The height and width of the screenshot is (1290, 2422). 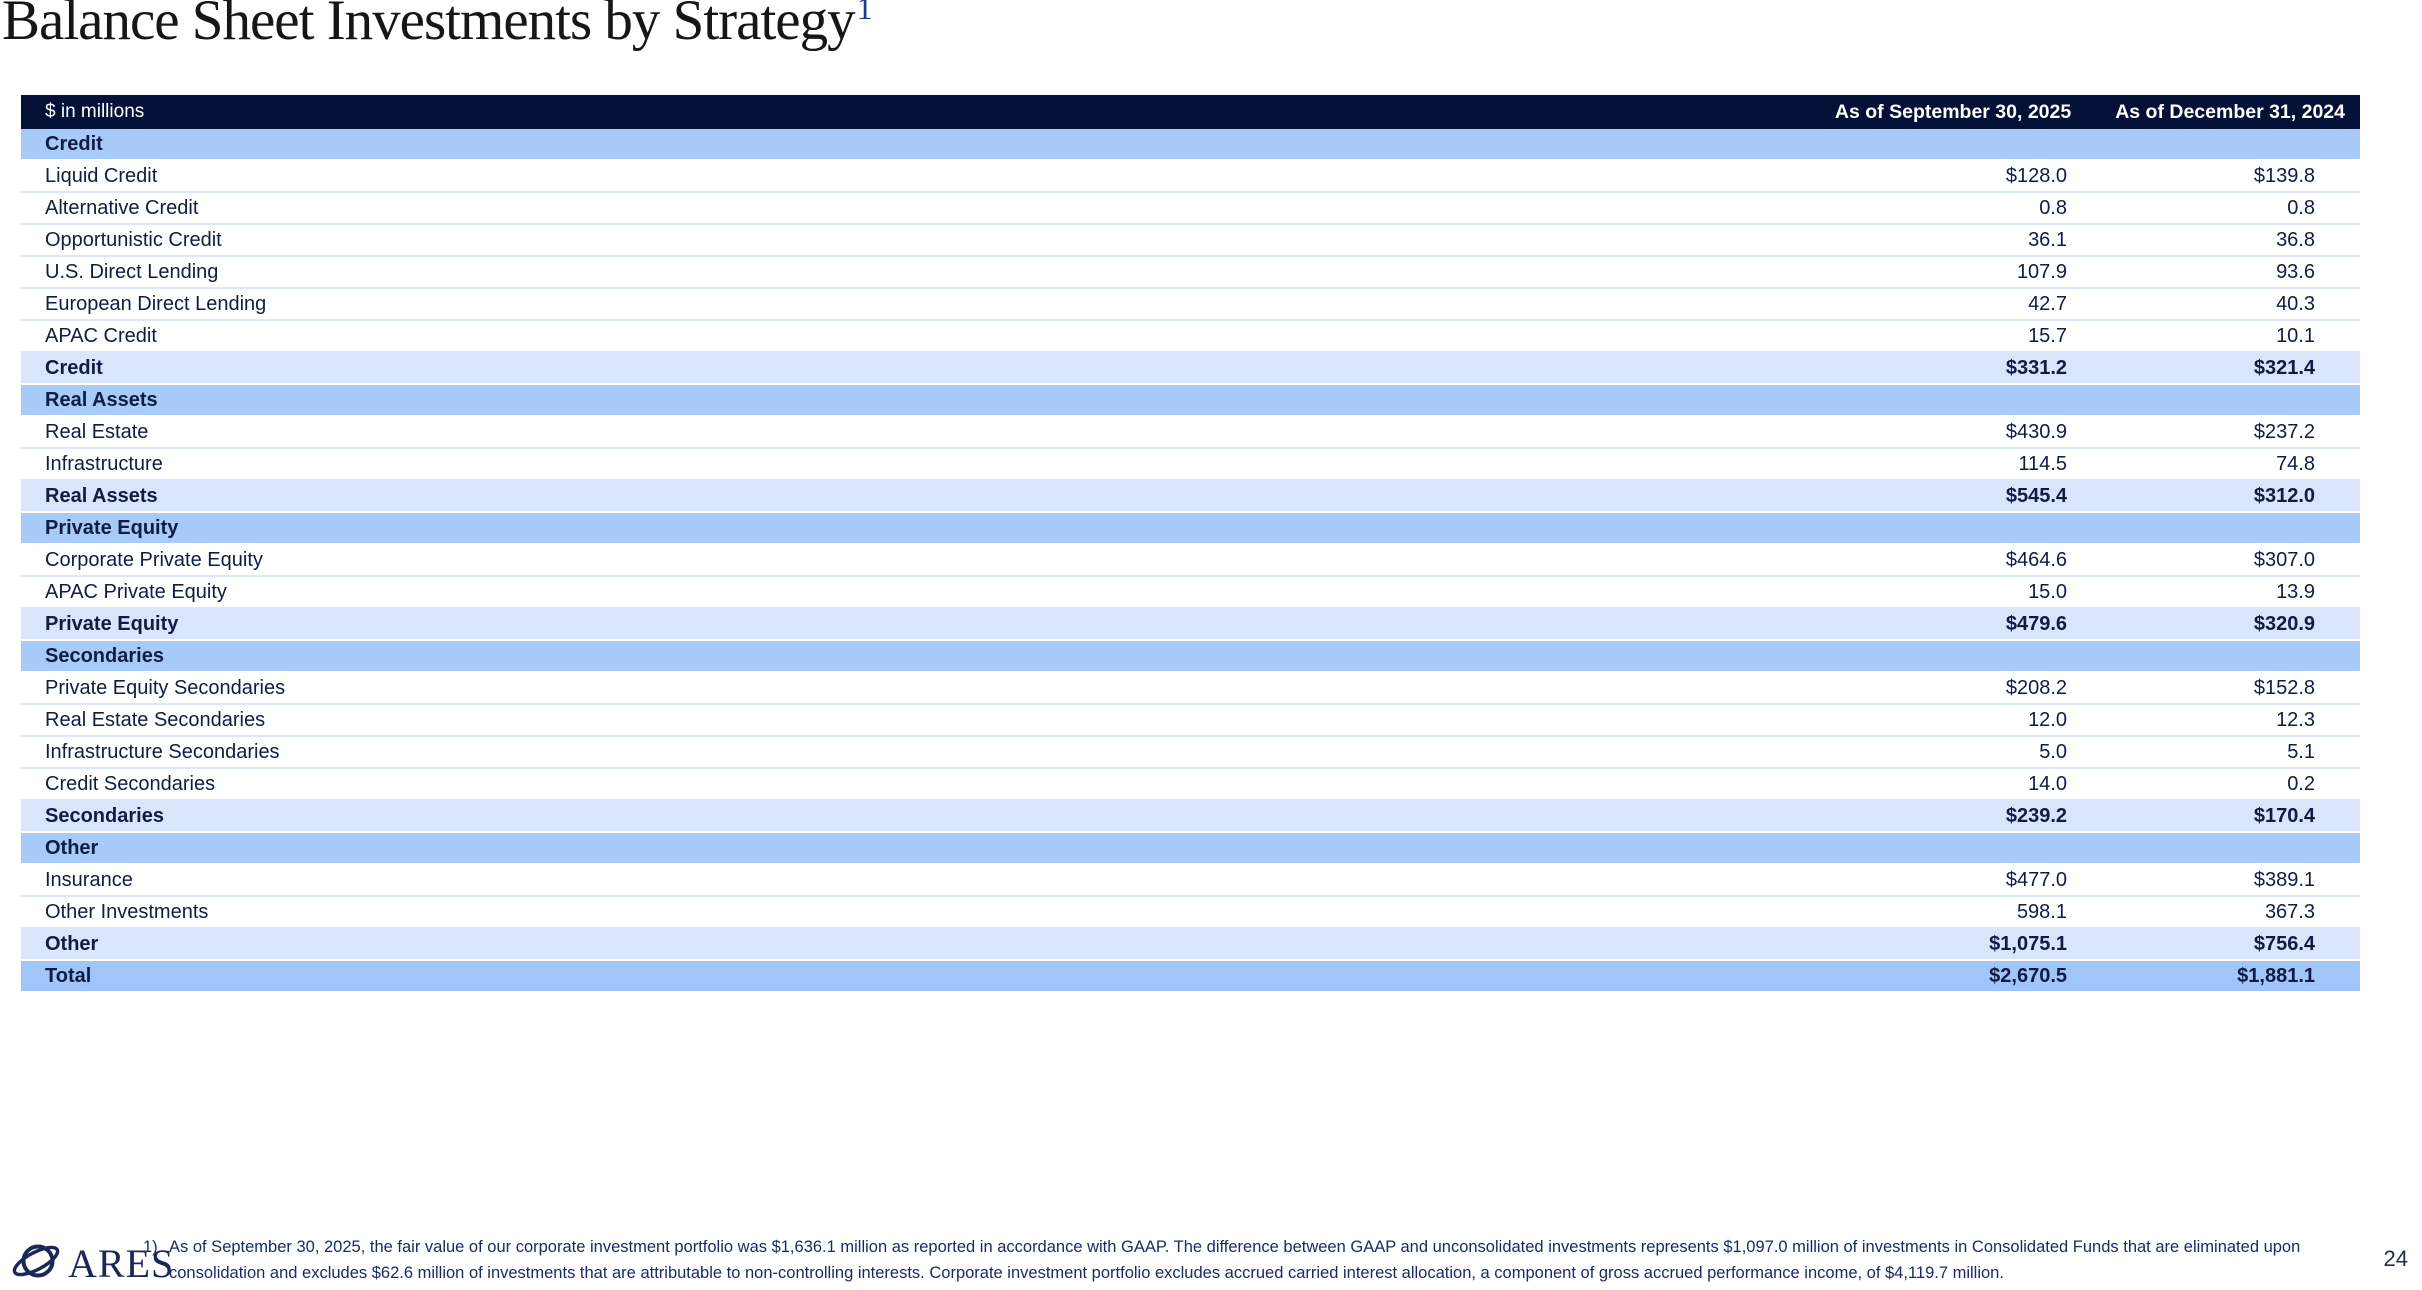 What do you see at coordinates (1190, 529) in the screenshot?
I see `table-row: Private Equity` at bounding box center [1190, 529].